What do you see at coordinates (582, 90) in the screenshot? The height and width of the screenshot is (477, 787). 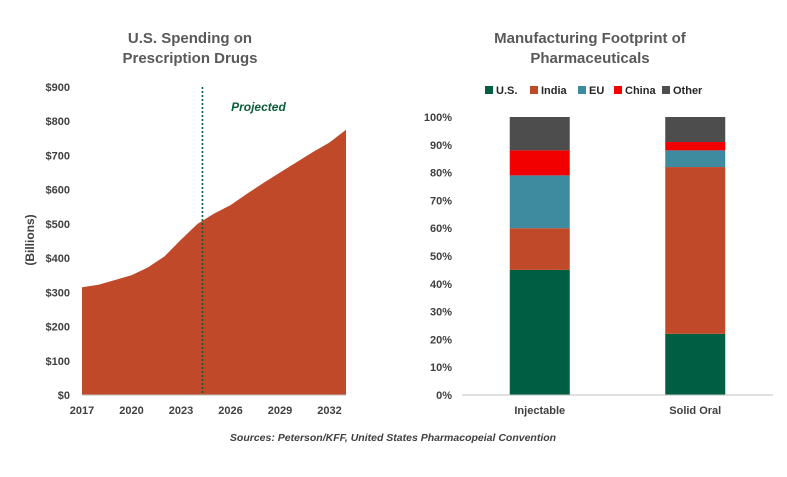 I see `legend-swatch-eu` at bounding box center [582, 90].